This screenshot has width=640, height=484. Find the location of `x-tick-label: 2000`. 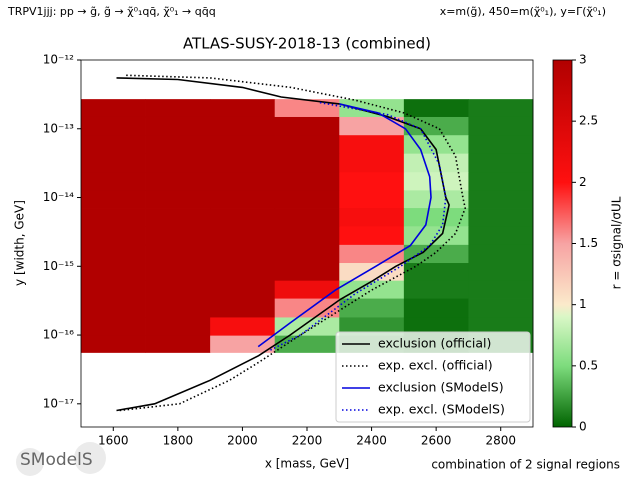

x-tick-label: 2000 is located at coordinates (242, 441).